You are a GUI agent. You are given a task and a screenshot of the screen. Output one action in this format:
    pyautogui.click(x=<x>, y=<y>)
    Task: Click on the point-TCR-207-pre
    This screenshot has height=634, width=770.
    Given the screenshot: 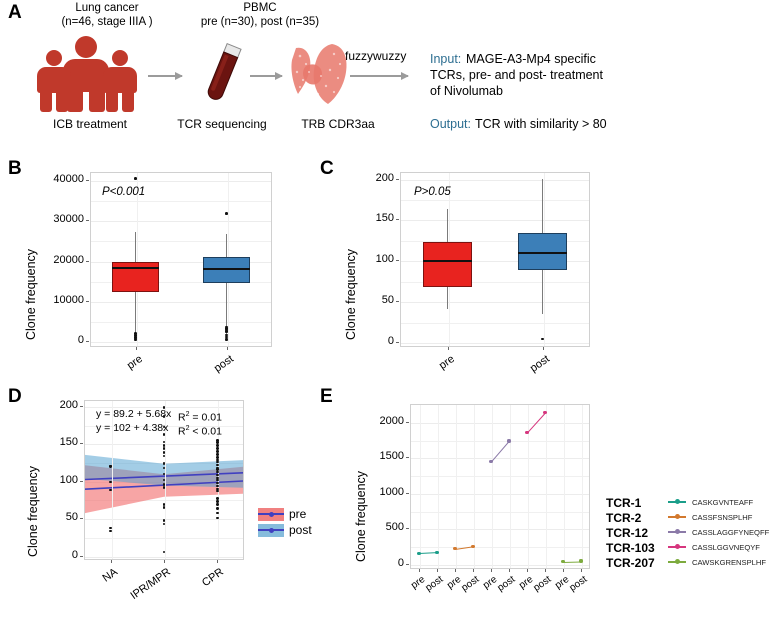 What is the action you would take?
    pyautogui.click(x=563, y=561)
    